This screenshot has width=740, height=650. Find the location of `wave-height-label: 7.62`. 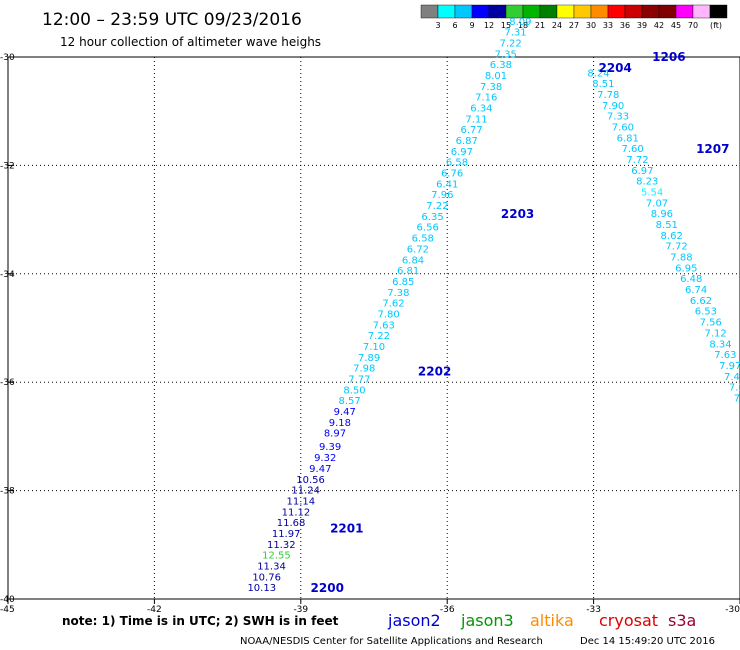

wave-height-label: 7.62 is located at coordinates (393, 304).